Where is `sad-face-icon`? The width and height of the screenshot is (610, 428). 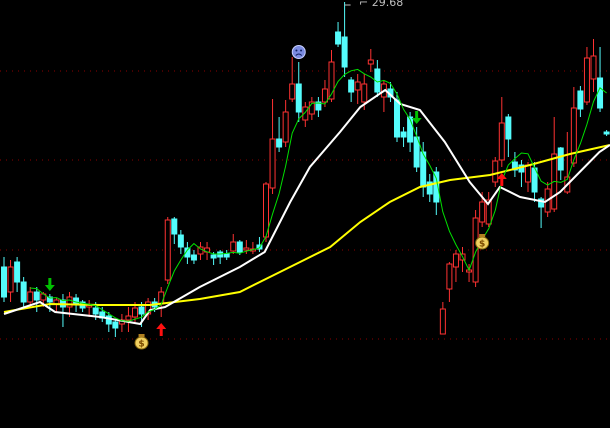 sad-face-icon is located at coordinates (298, 52).